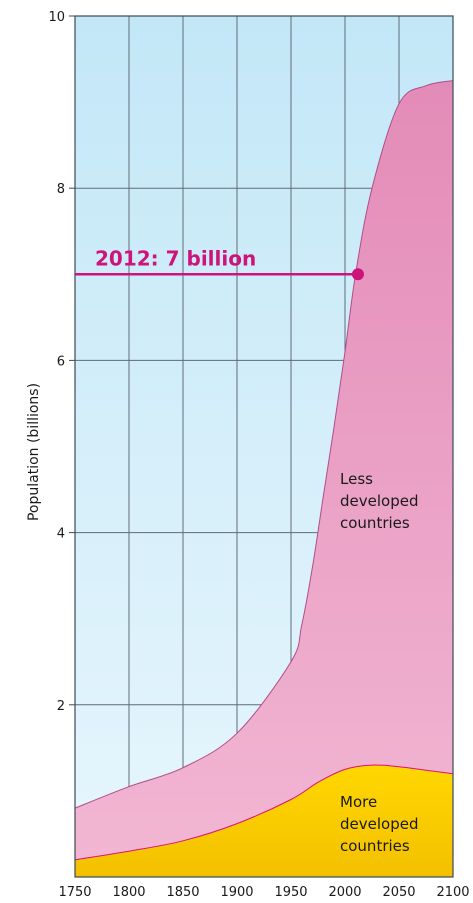 The width and height of the screenshot is (473, 903). Describe the element at coordinates (452, 892) in the screenshot. I see `x-tick-label: 2100` at that location.